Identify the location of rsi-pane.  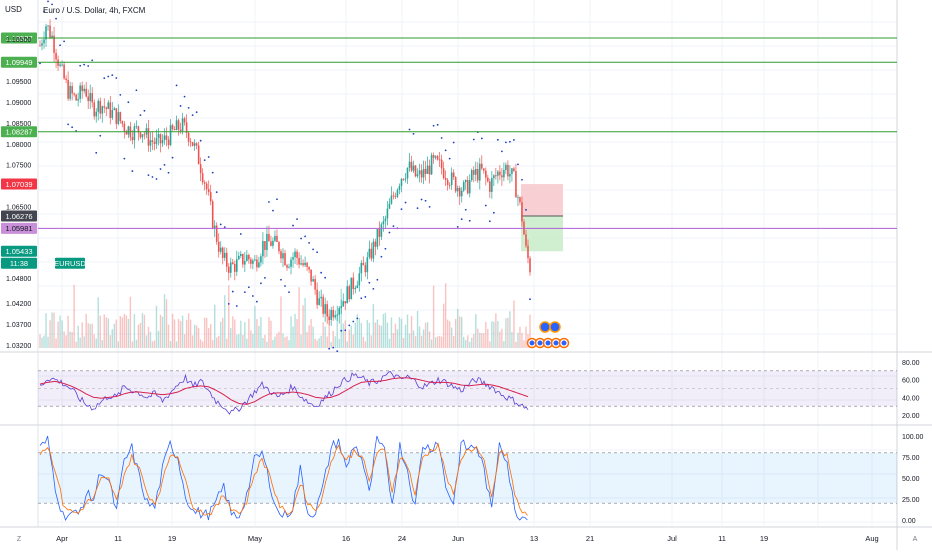
(467, 392).